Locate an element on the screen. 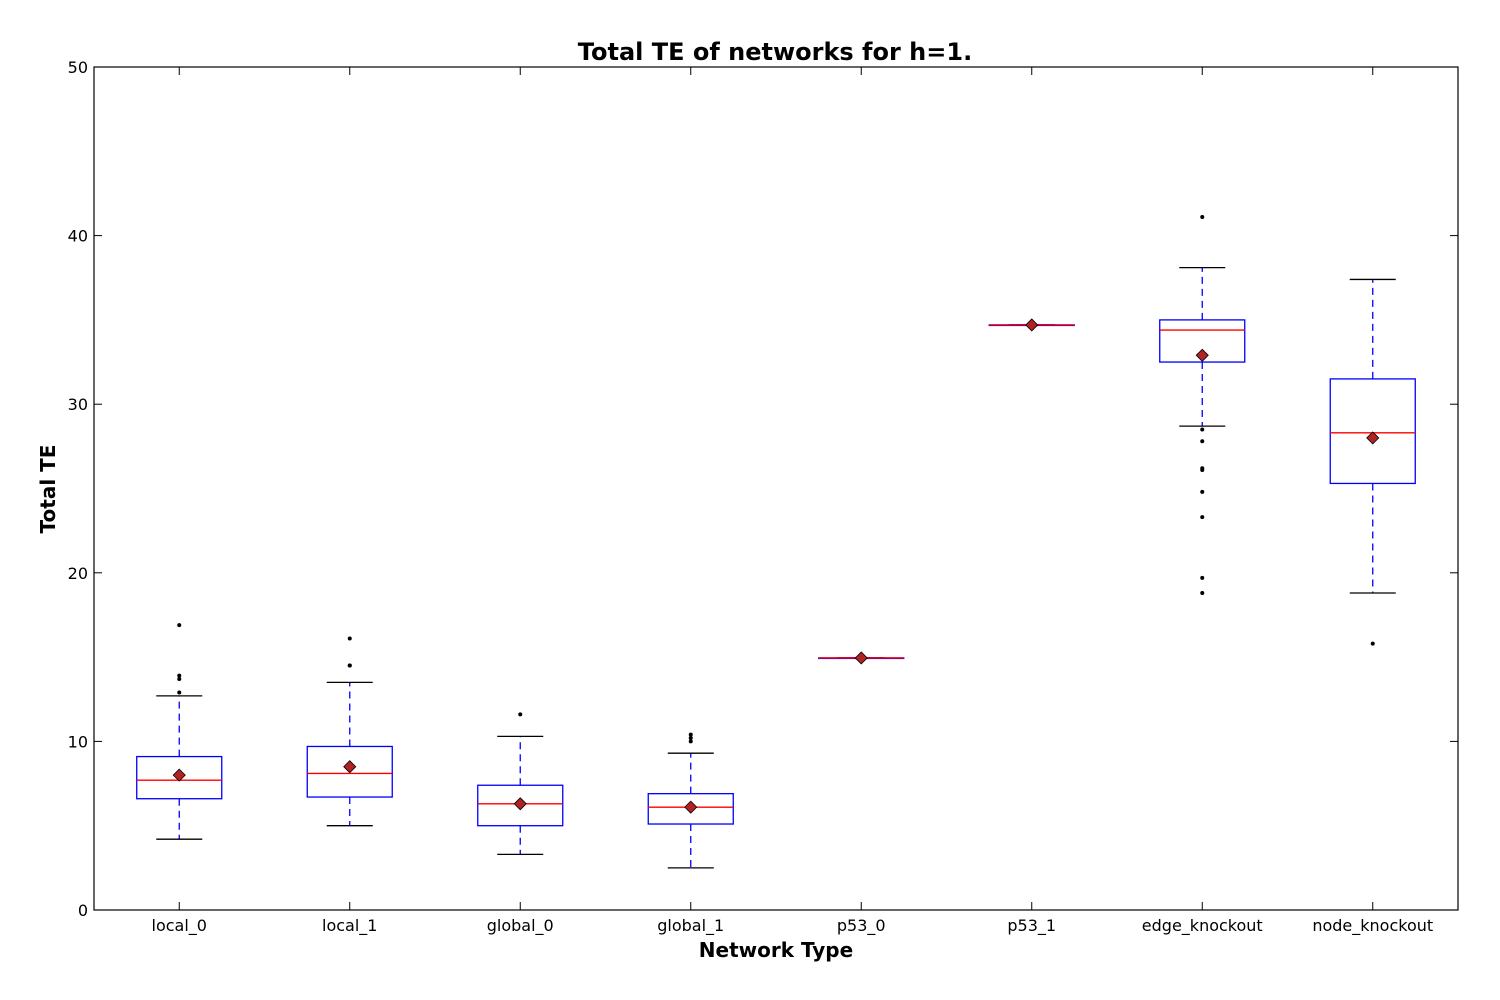  y-tick-label: 30 is located at coordinates (78, 404).